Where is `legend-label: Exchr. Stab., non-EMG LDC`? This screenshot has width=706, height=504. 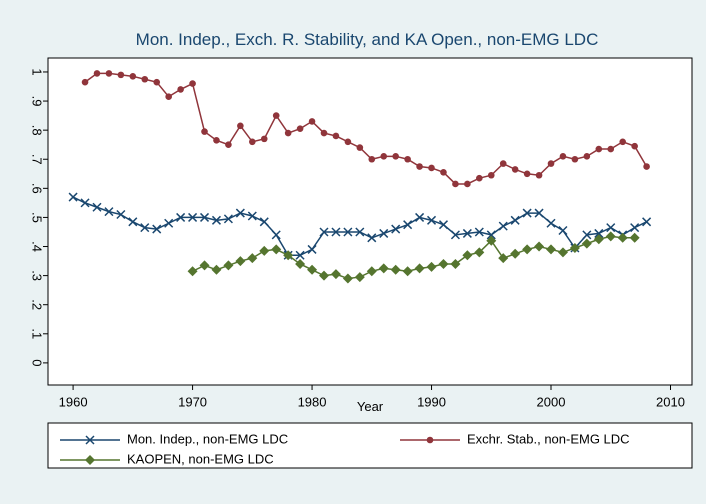
legend-label: Exchr. Stab., non-EMG LDC is located at coordinates (548, 438).